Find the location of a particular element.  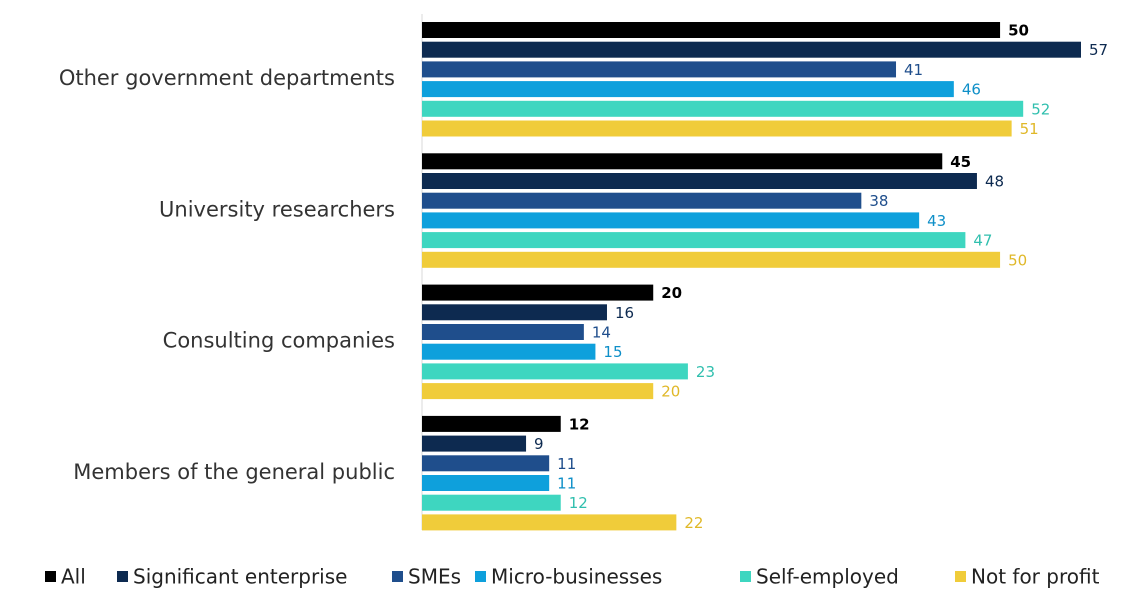

data-label: 23 is located at coordinates (705, 372).